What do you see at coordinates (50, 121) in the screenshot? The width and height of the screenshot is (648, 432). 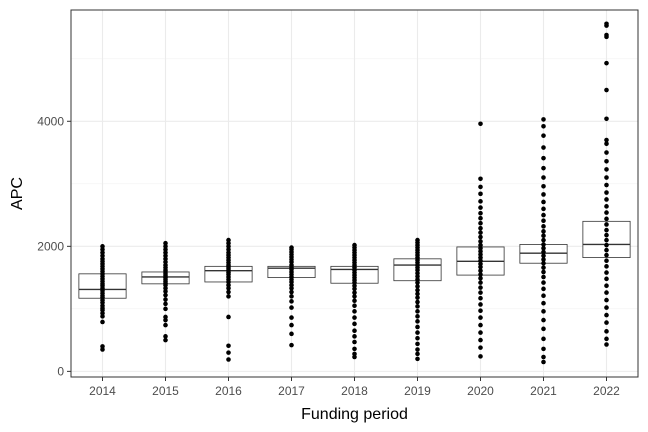 I see `y-tick-label: 4000` at bounding box center [50, 121].